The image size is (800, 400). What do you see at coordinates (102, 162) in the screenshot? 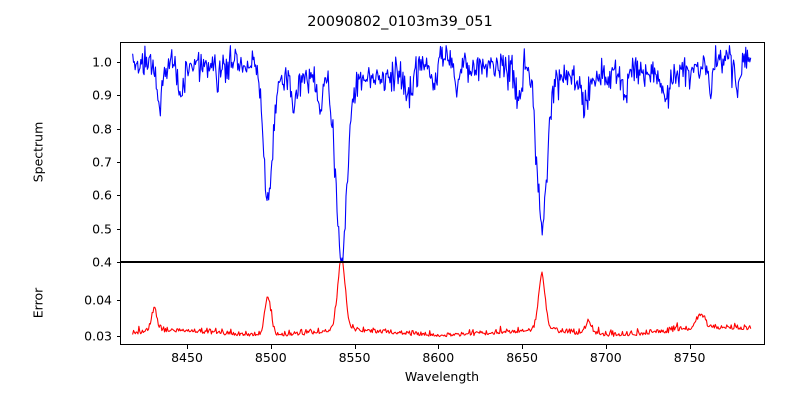
I see `spectrum-y-tick-label: 0.7` at bounding box center [102, 162].